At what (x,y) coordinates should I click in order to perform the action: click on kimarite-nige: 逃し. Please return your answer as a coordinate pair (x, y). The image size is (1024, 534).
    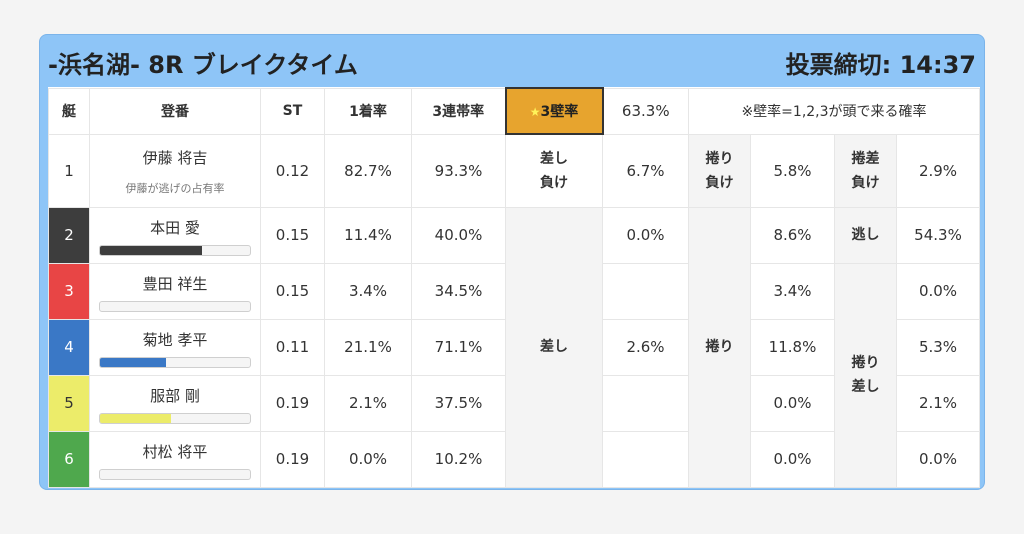
    Looking at the image, I should click on (865, 235).